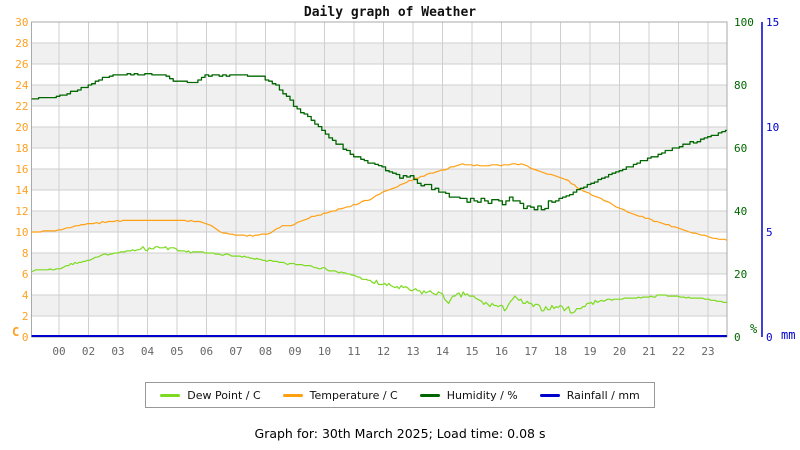  Describe the element at coordinates (353, 395) in the screenshot. I see `legend-label-temperature: Temperature / C` at that location.